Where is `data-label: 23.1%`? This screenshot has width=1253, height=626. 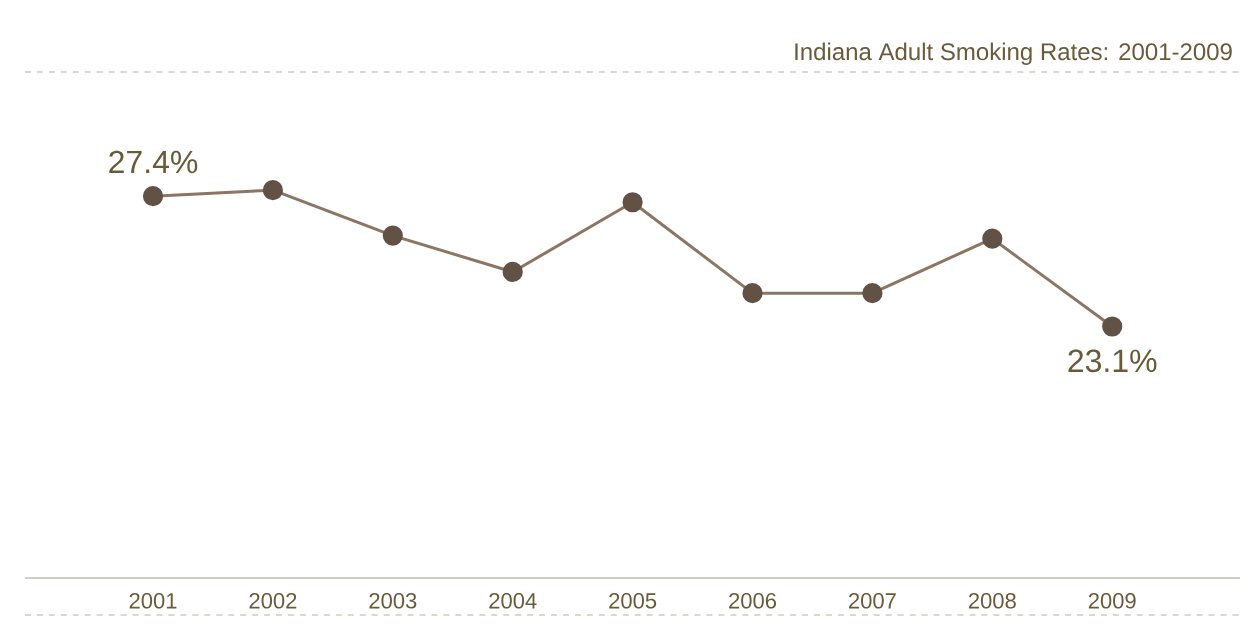
data-label: 23.1% is located at coordinates (1112, 361).